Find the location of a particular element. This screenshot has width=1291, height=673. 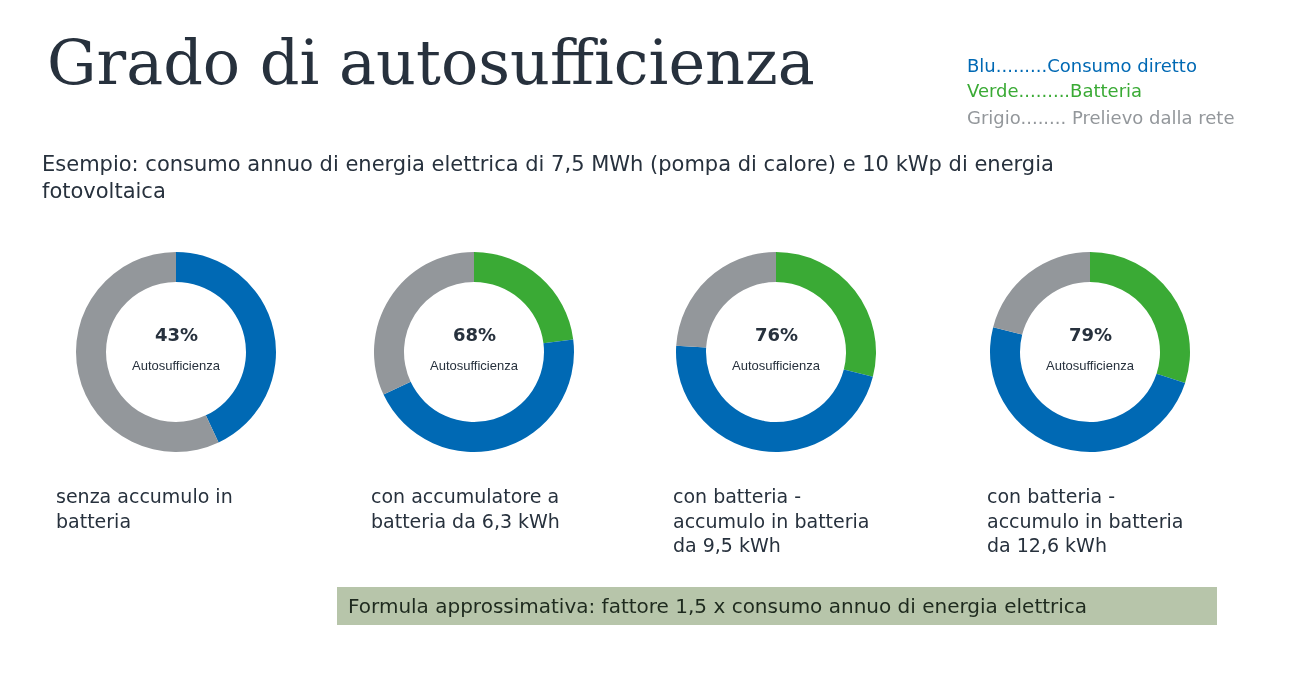

text: Blu.........Consumo diretto is located at coordinates (1082, 65).